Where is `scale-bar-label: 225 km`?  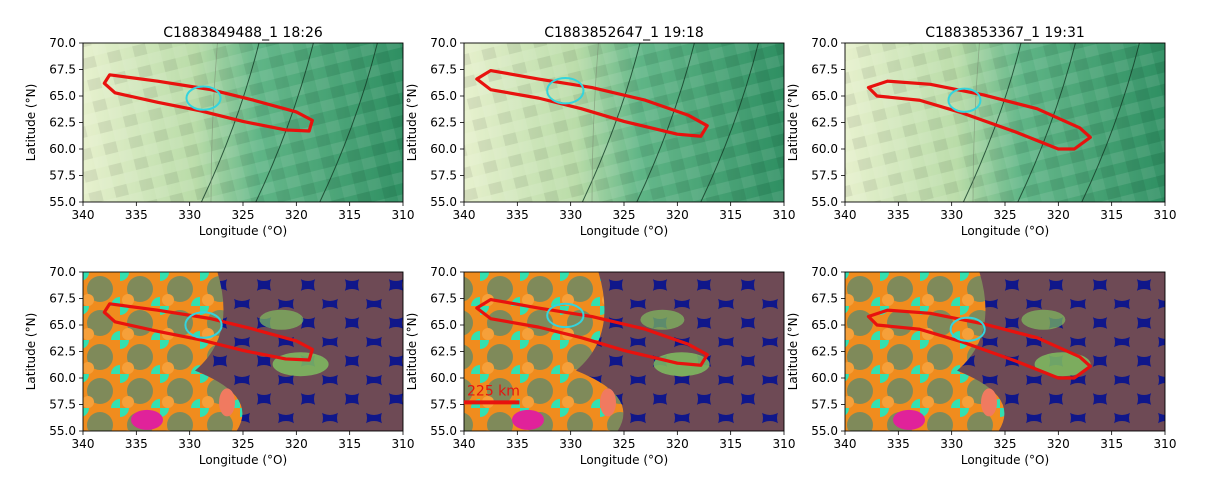
scale-bar-label: 225 km is located at coordinates (493, 391).